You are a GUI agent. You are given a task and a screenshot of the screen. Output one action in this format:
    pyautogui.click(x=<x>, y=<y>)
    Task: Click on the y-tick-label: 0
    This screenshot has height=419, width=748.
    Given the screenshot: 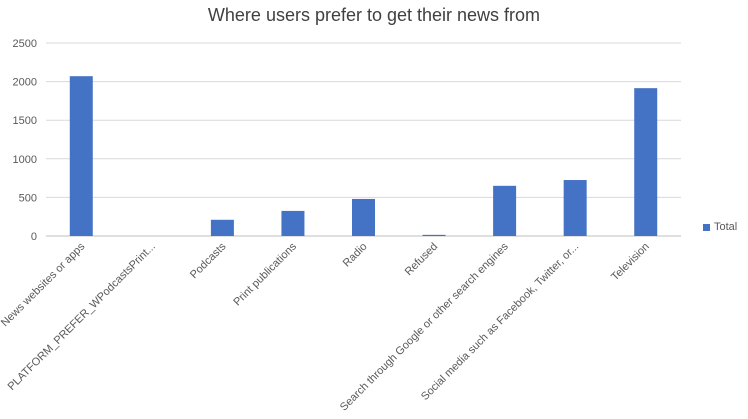 What is the action you would take?
    pyautogui.click(x=34, y=237)
    